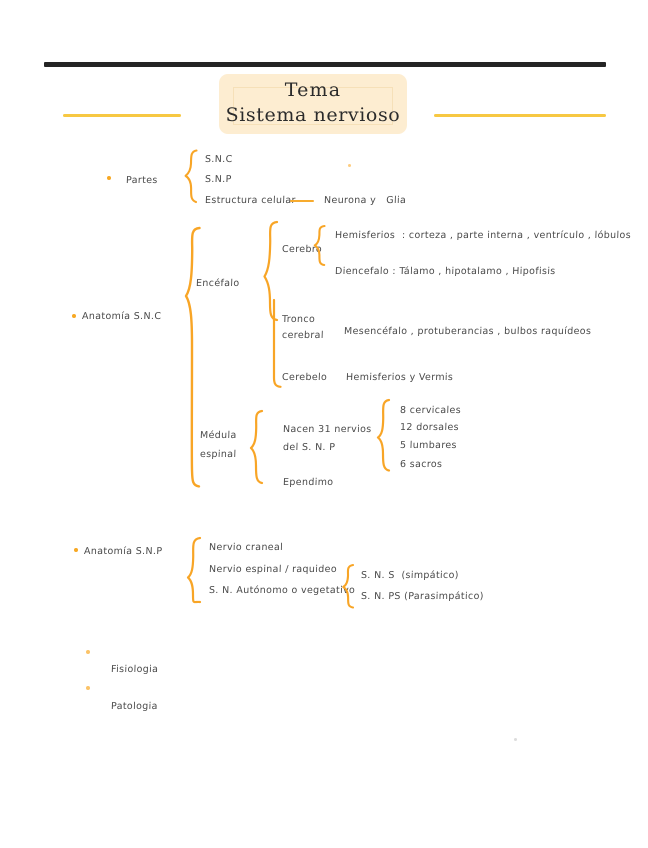 The width and height of the screenshot is (648, 848). Describe the element at coordinates (313, 90) in the screenshot. I see `title-label-tema: Tema` at that location.